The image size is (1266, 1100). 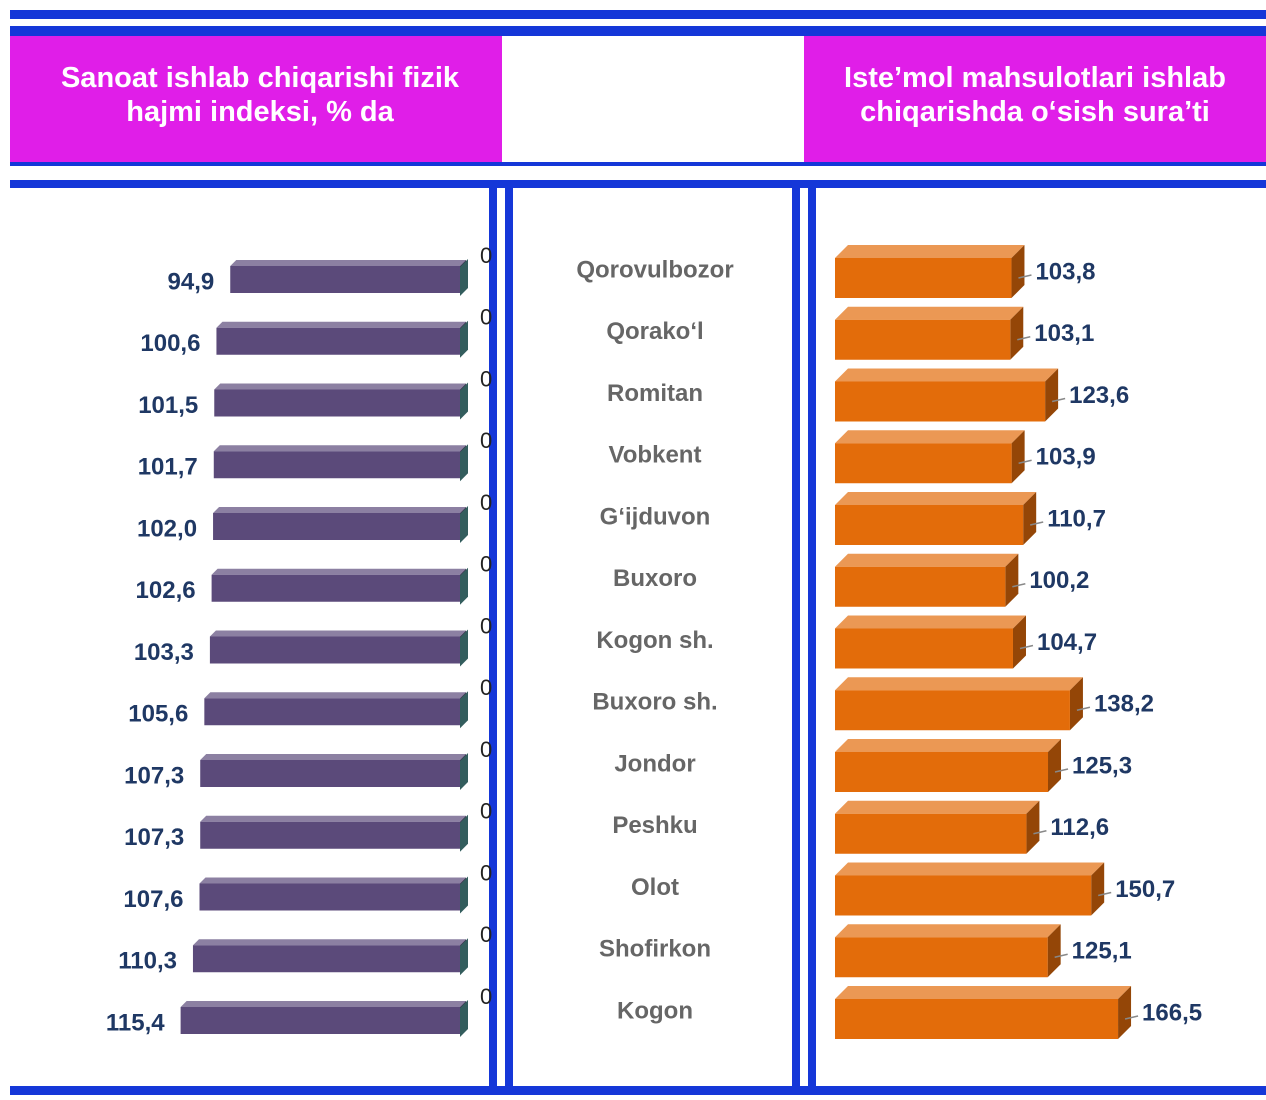 I want to click on value-label: 100,6, so click(x=170, y=343).